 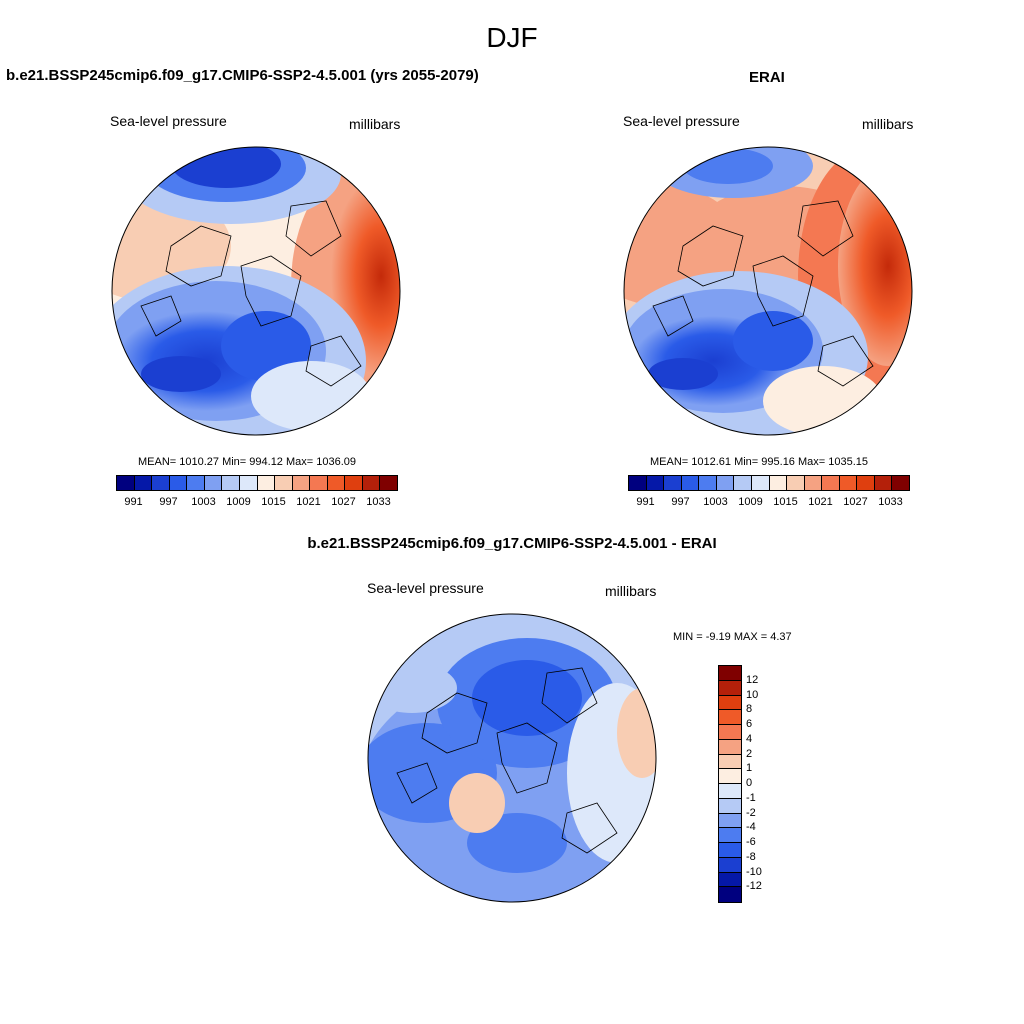 I want to click on colorbar-tick-label: 0, so click(x=749, y=783).